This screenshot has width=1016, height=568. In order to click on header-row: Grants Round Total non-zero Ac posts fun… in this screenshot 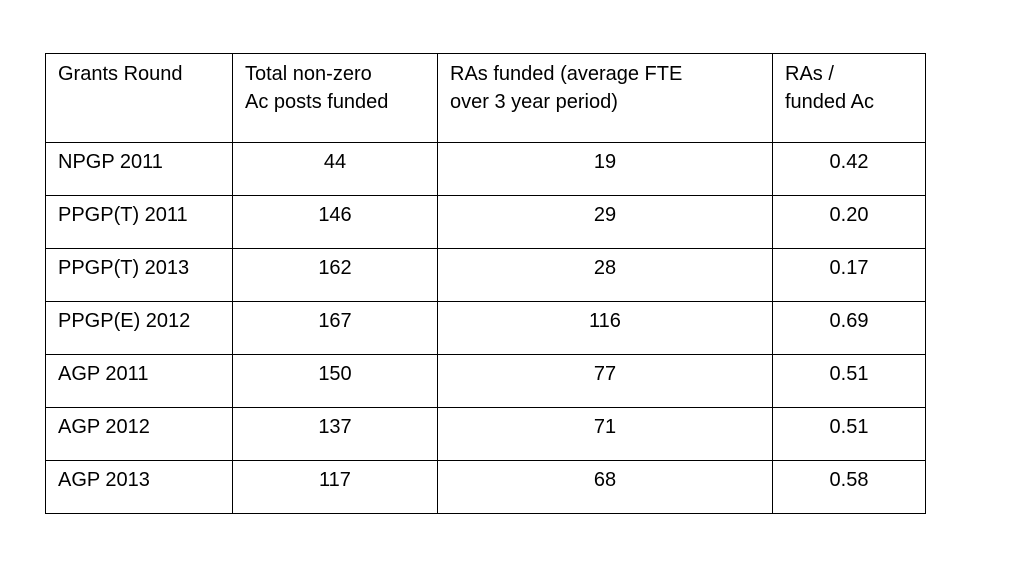, I will do `click(485, 98)`.